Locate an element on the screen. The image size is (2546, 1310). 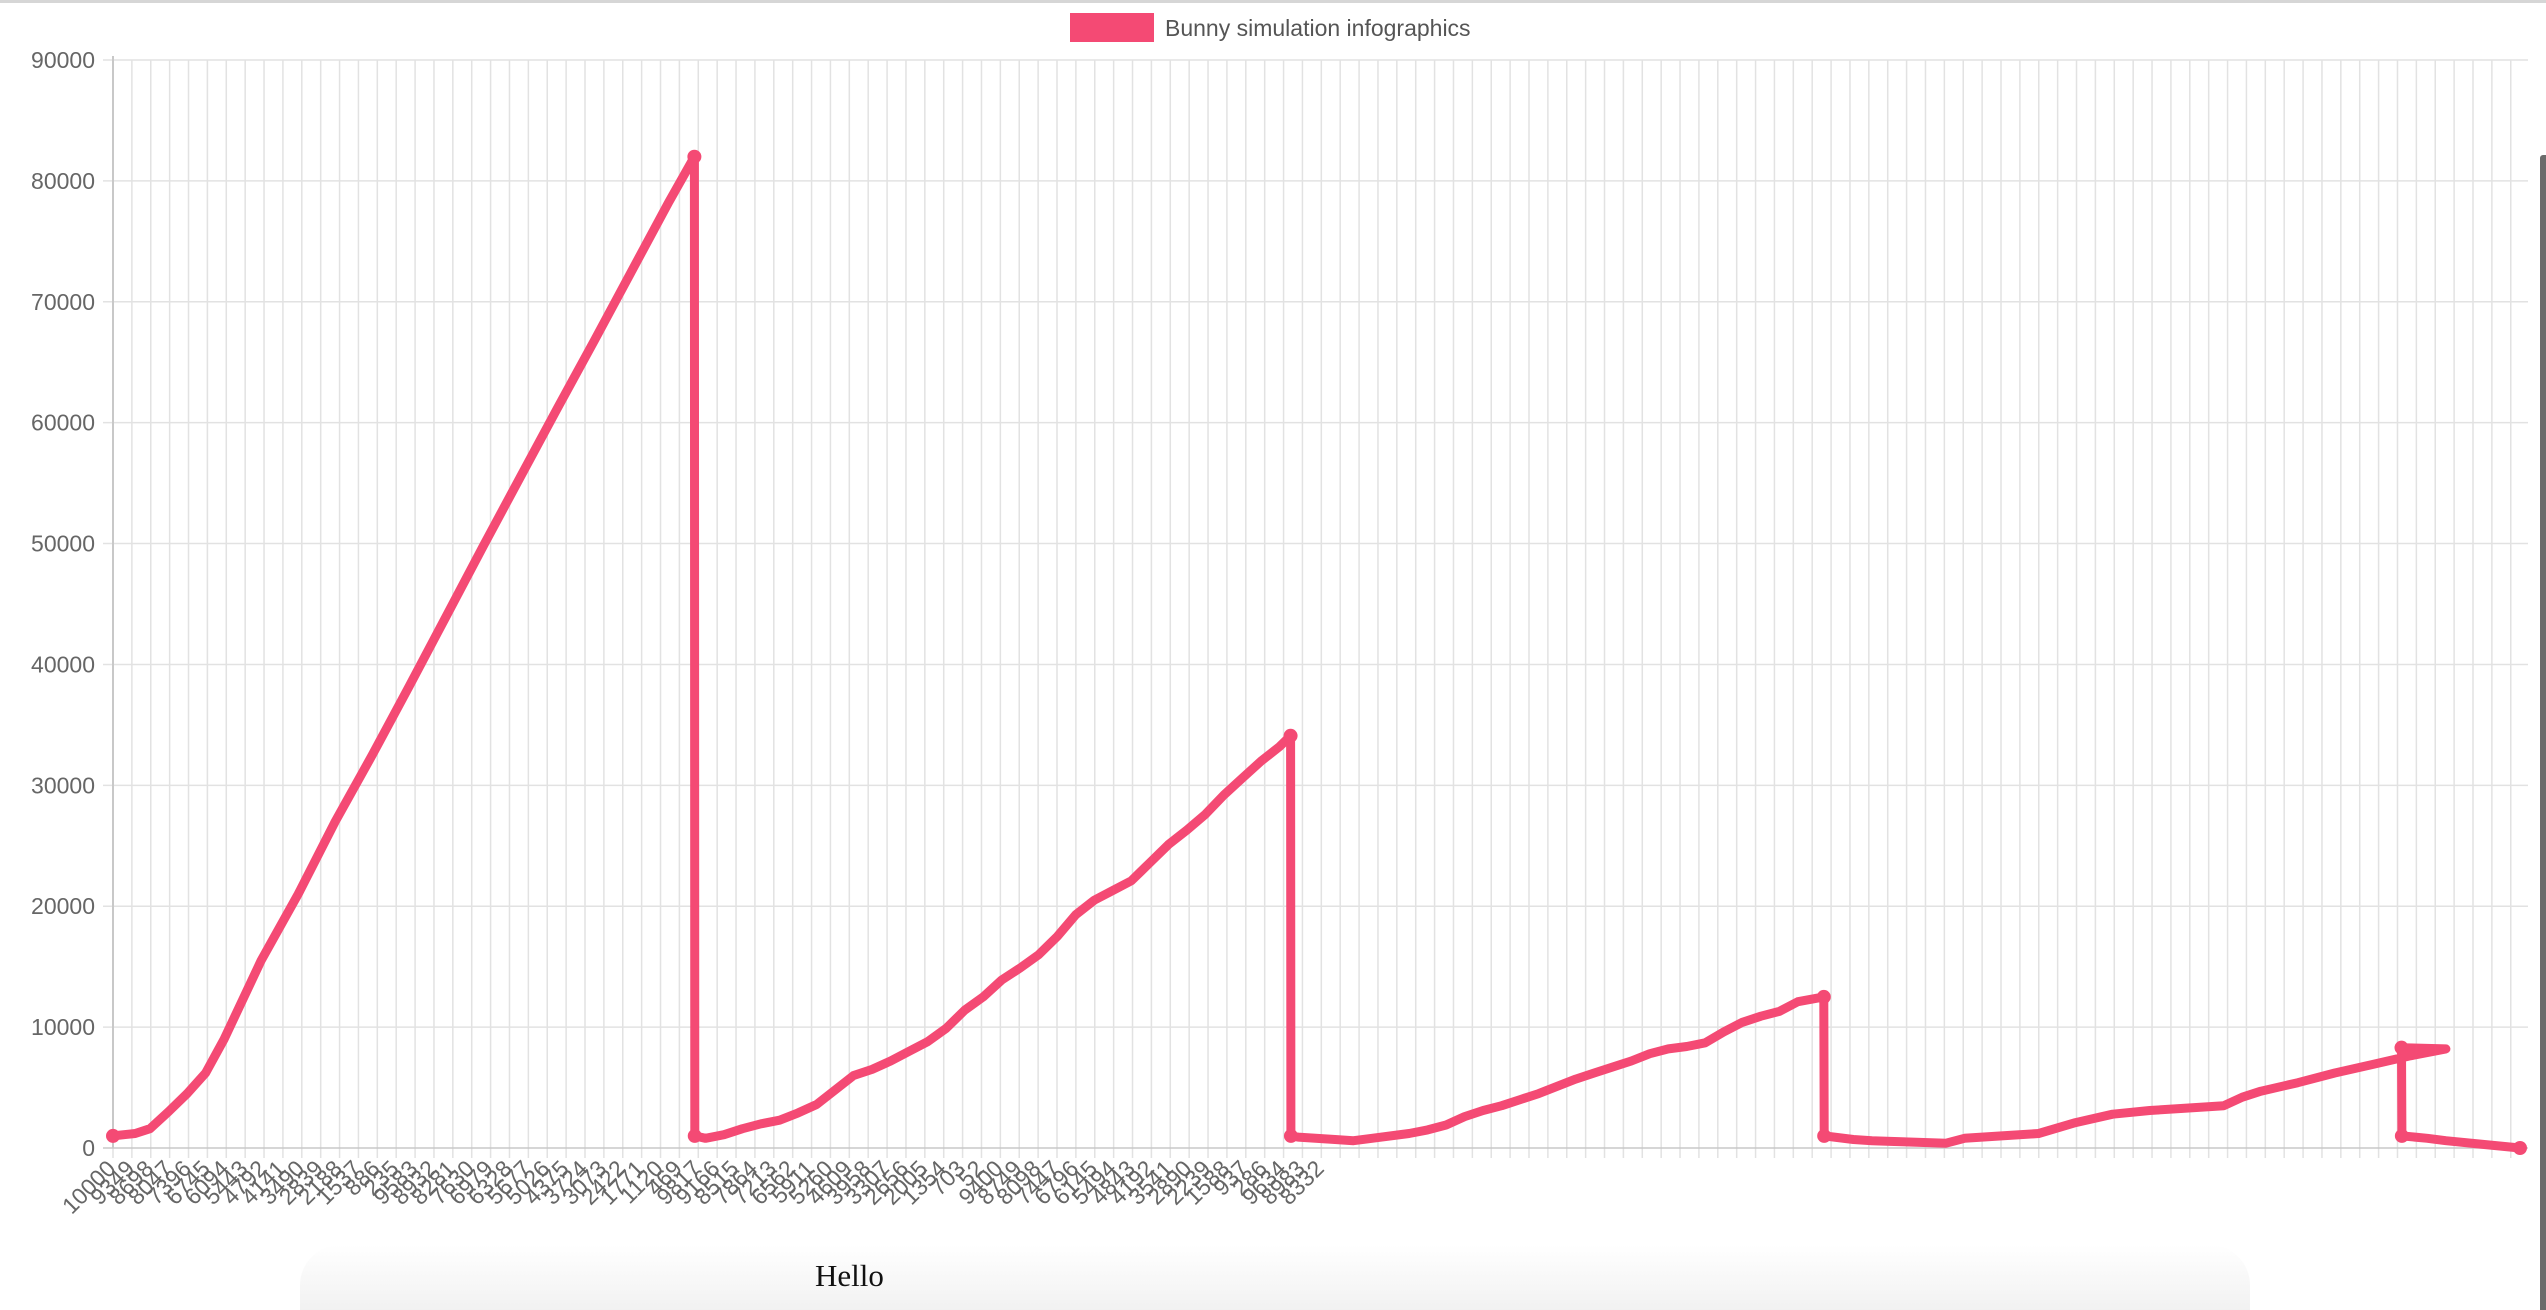
top-border is located at coordinates (1273, 1).